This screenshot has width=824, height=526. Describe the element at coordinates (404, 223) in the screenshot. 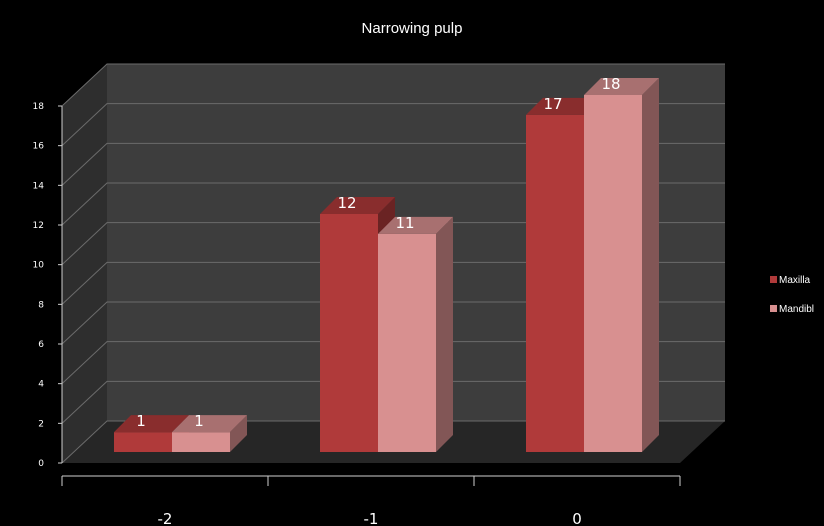

I see `data-label: 11` at that location.